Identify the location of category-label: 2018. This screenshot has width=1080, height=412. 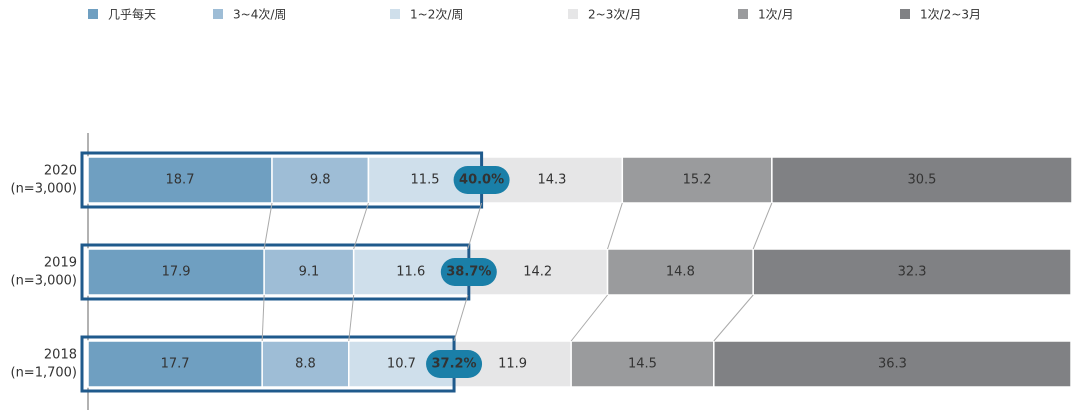
(60, 355).